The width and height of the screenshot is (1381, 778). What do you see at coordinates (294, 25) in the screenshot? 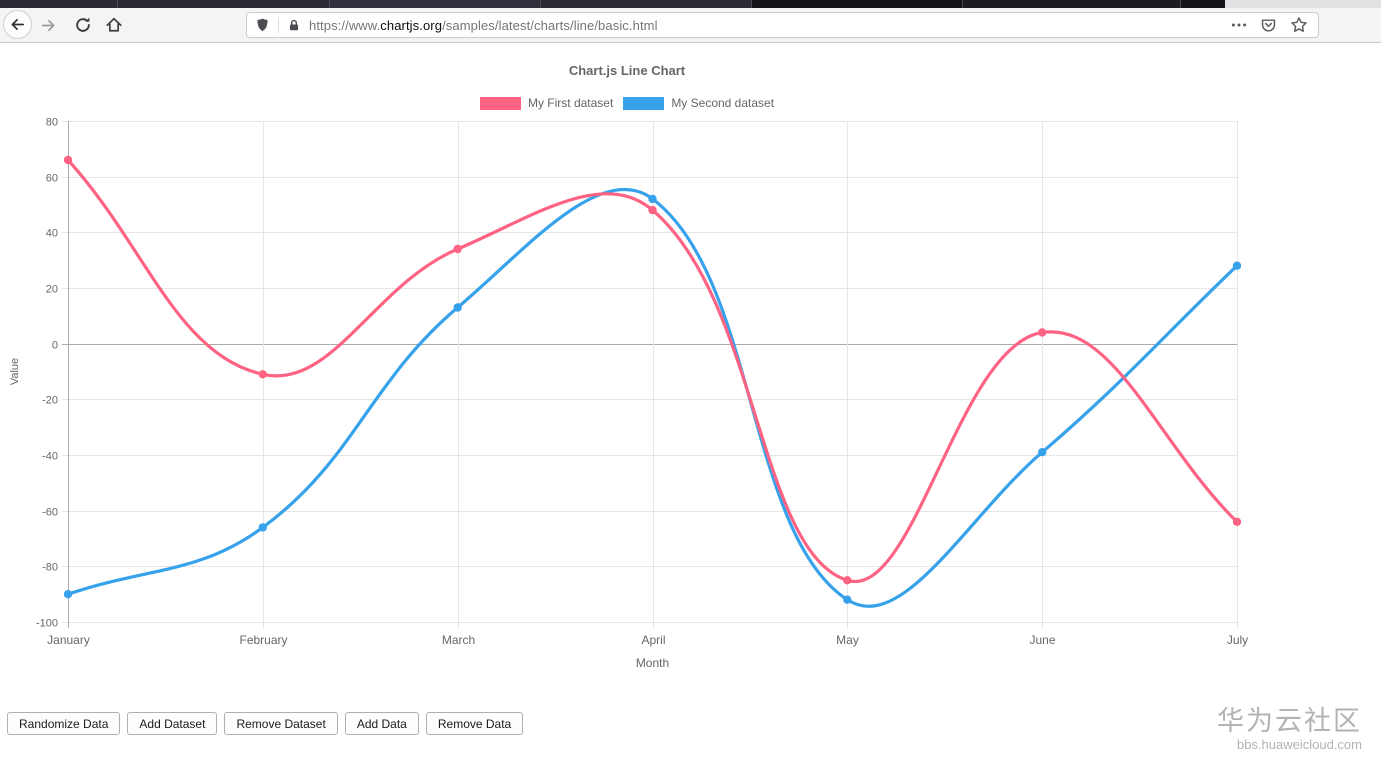
I see `lock-icon` at bounding box center [294, 25].